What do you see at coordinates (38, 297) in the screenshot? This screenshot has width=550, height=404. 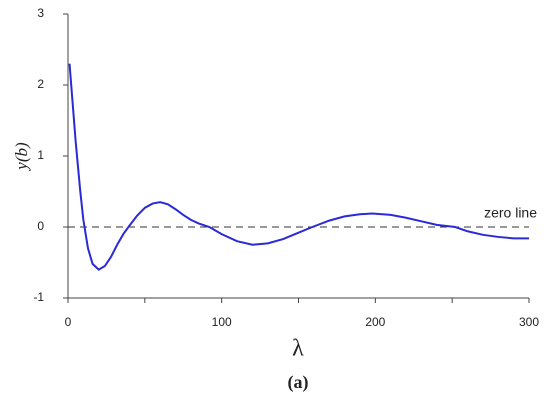 I see `y-tick-label: -1` at bounding box center [38, 297].